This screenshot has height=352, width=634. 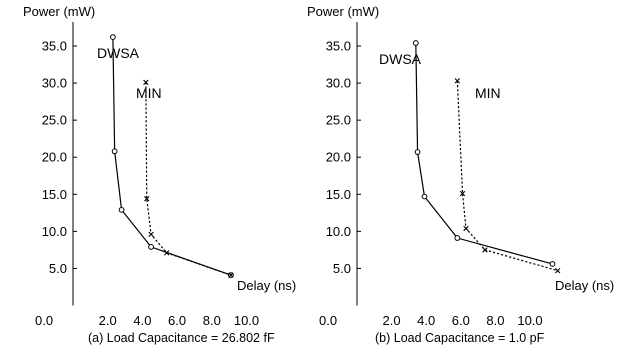 What do you see at coordinates (188, 179) in the screenshot?
I see `series-line-min` at bounding box center [188, 179].